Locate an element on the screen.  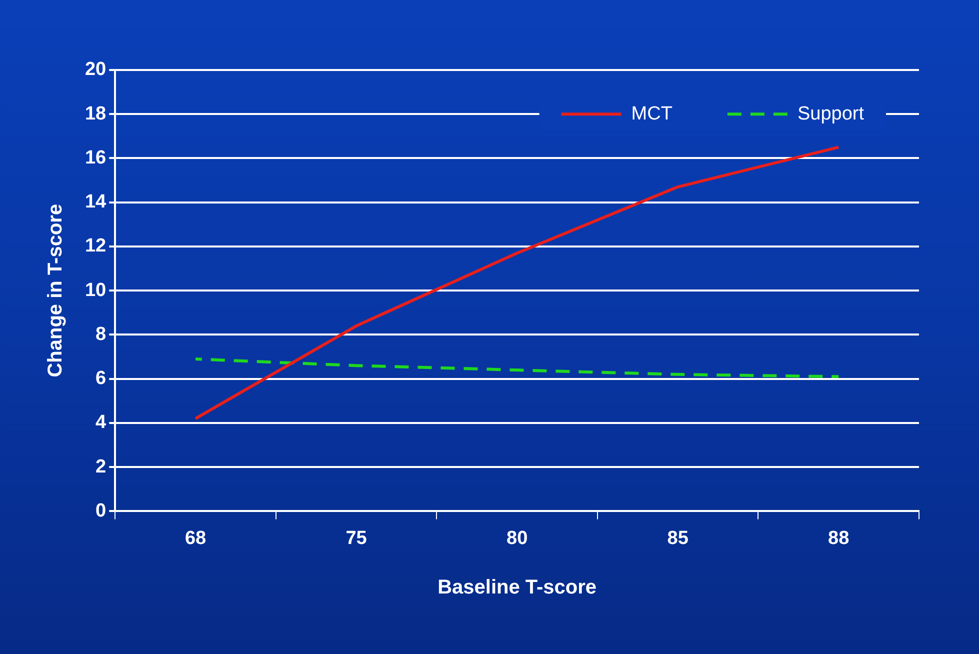
x-axis-title: Baseline T-score is located at coordinates (517, 587).